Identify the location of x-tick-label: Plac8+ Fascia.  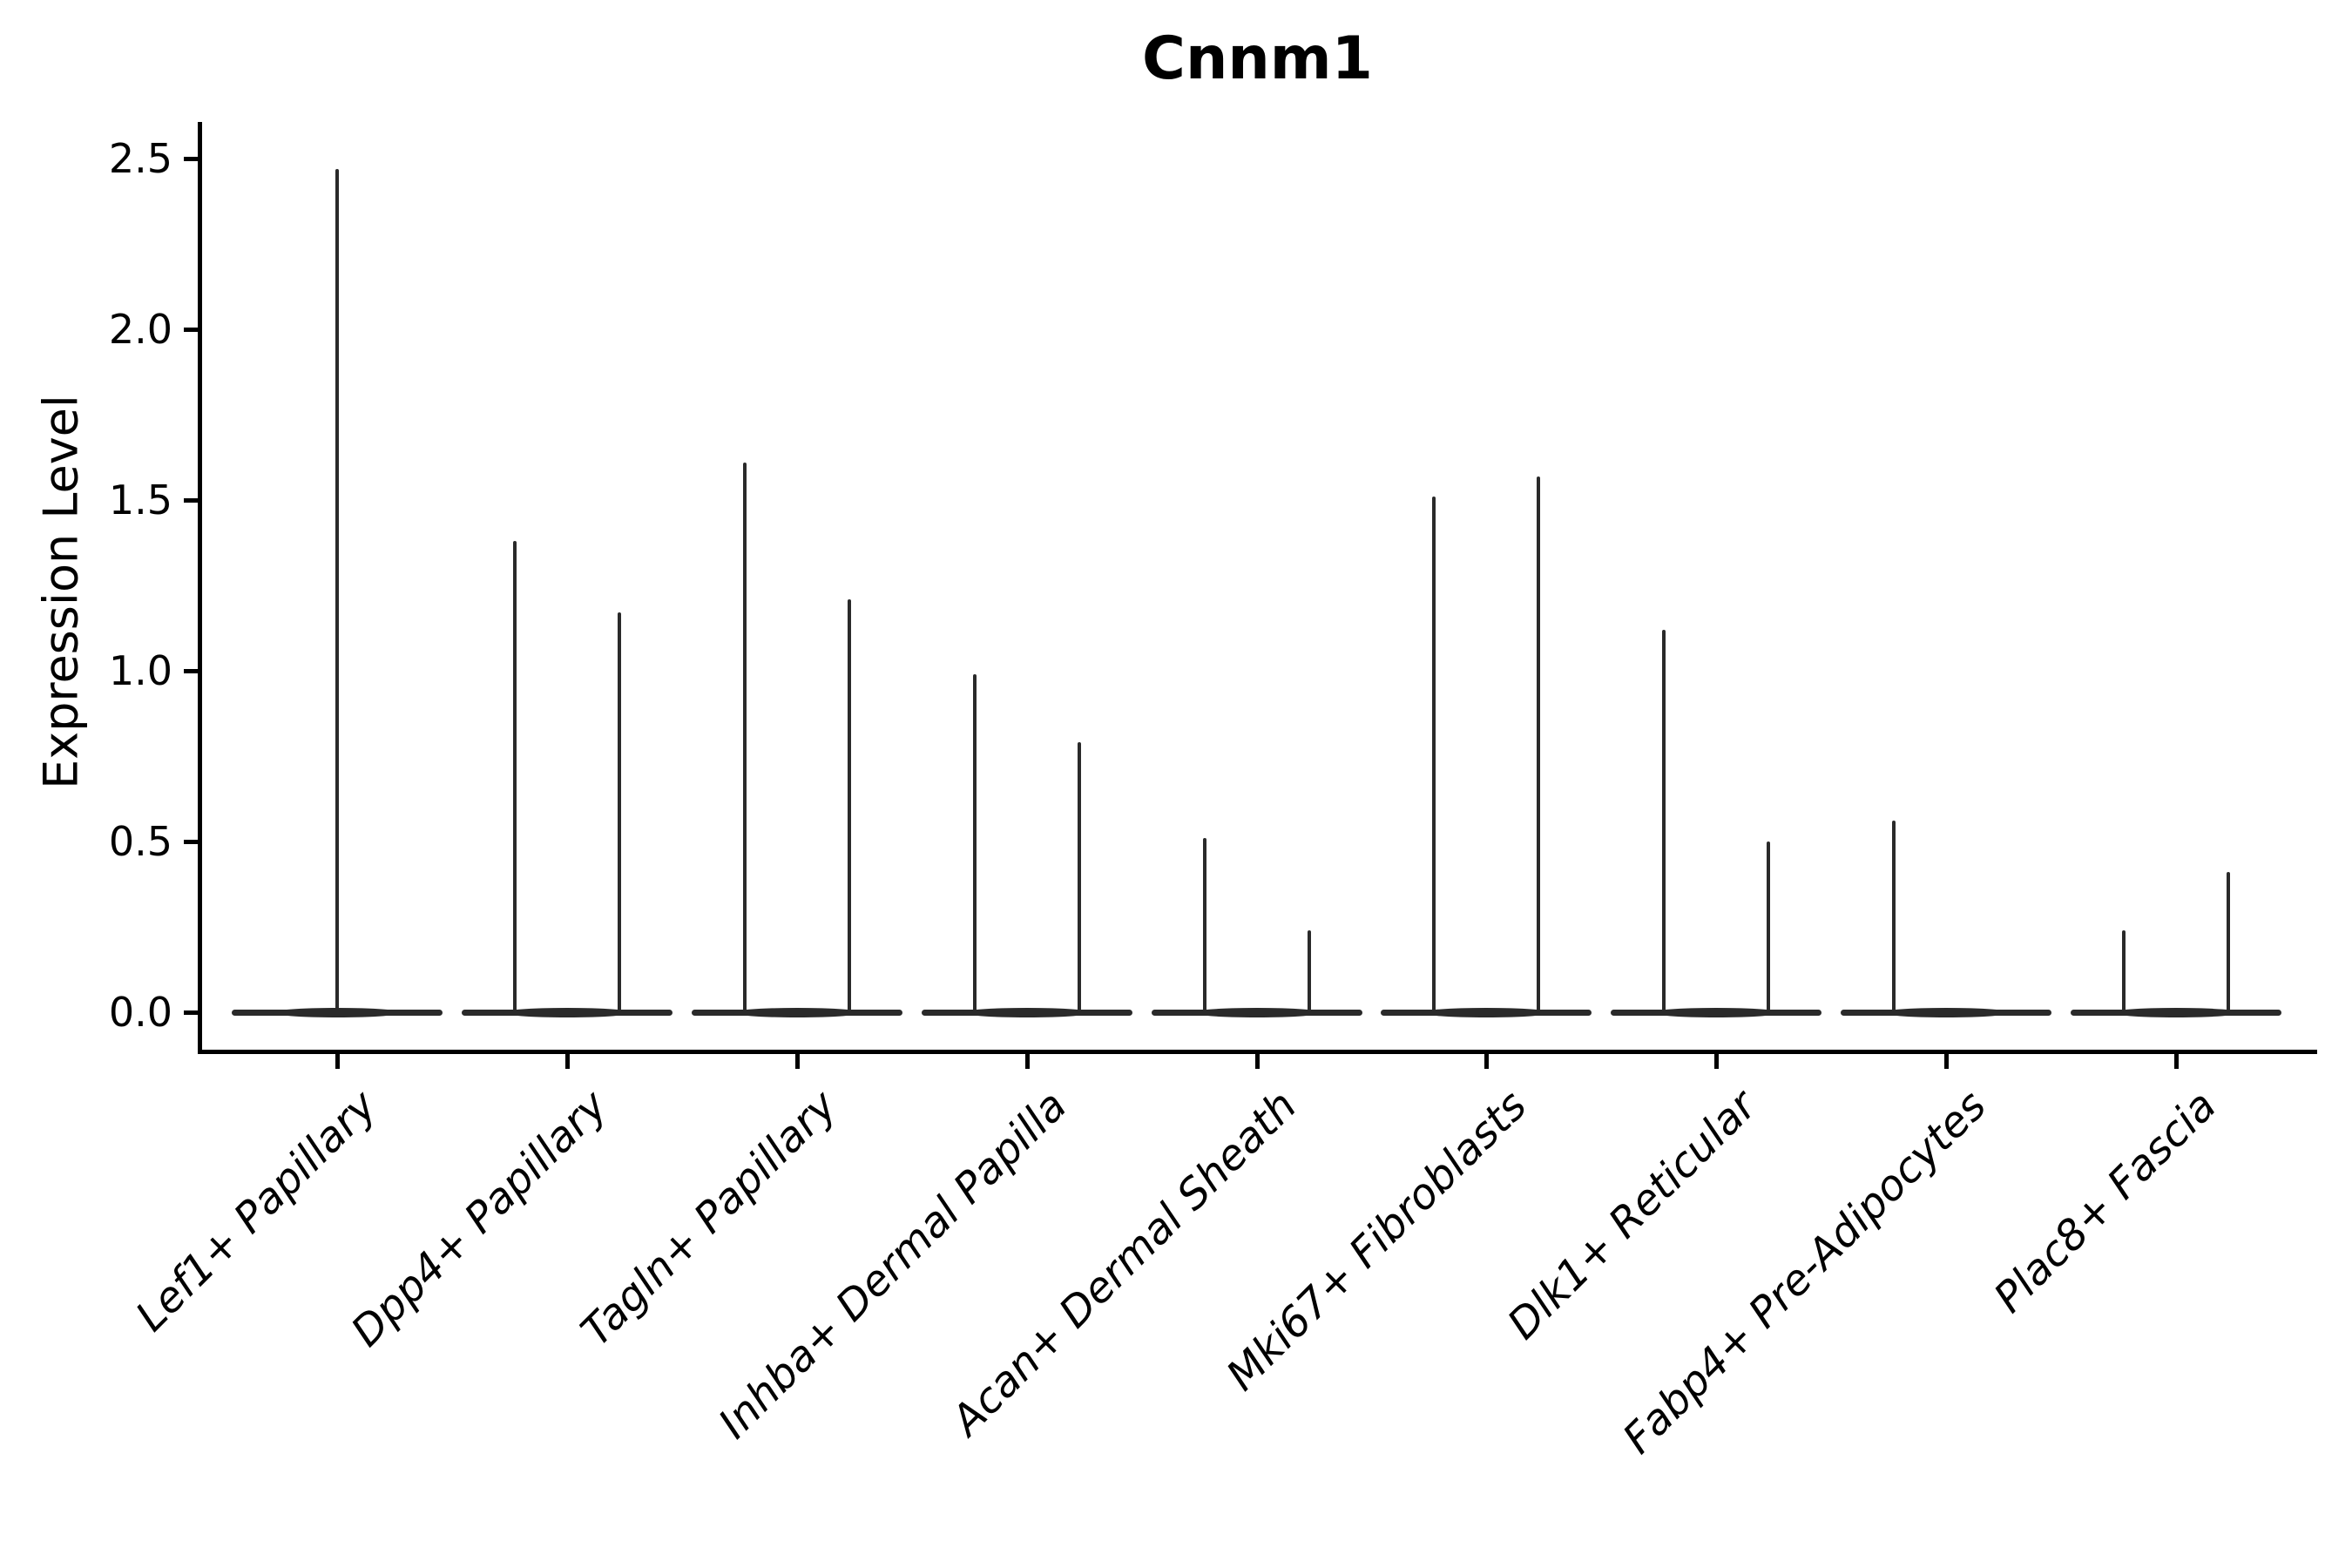
(2105, 1201).